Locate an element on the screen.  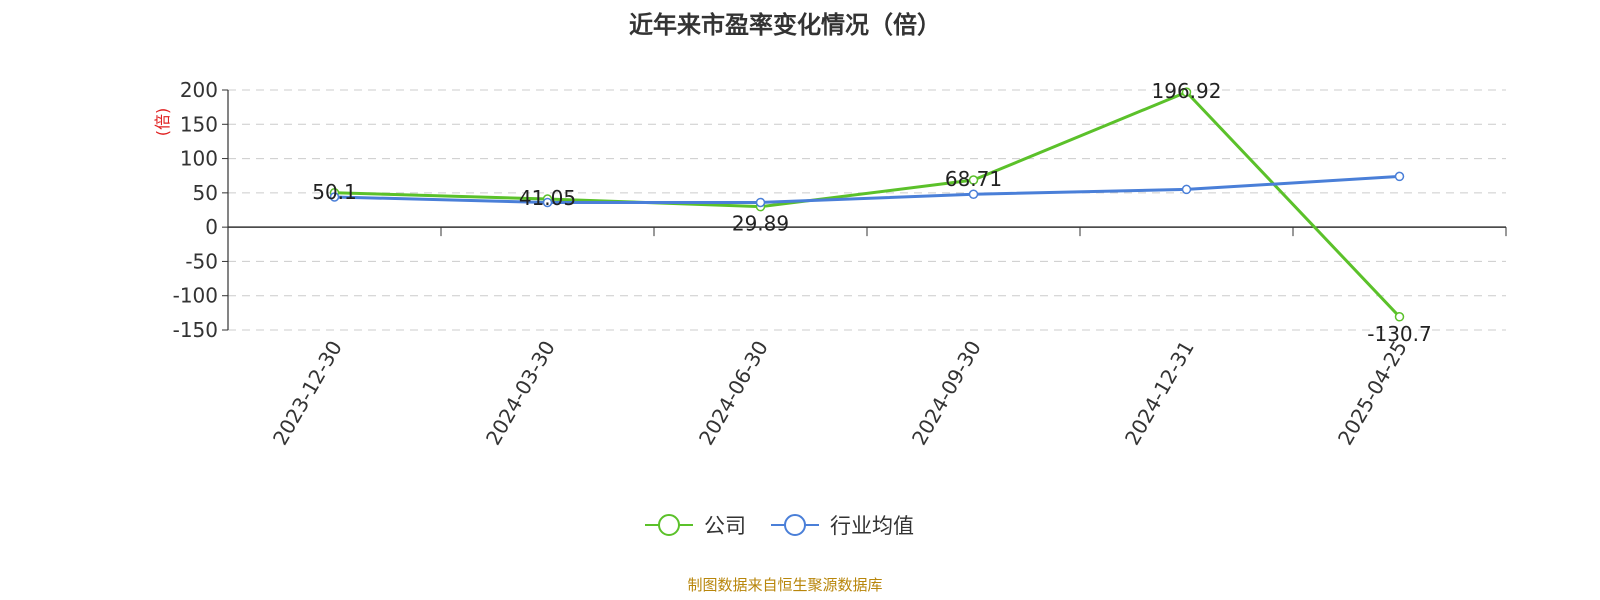
legend-item-1: 行业均值 is located at coordinates (842, 526).